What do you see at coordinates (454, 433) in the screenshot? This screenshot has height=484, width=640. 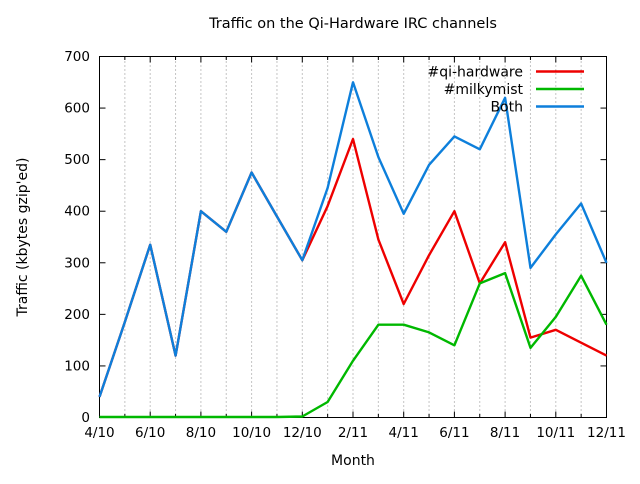 I see `x-tick-label: 6/11` at bounding box center [454, 433].